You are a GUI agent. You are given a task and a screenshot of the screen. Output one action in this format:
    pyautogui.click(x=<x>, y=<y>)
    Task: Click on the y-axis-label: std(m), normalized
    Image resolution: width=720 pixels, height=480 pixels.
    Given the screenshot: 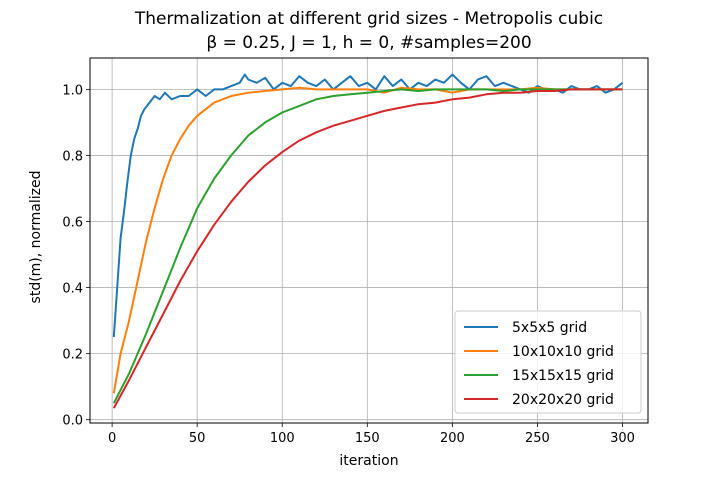 What is the action you would take?
    pyautogui.click(x=36, y=237)
    